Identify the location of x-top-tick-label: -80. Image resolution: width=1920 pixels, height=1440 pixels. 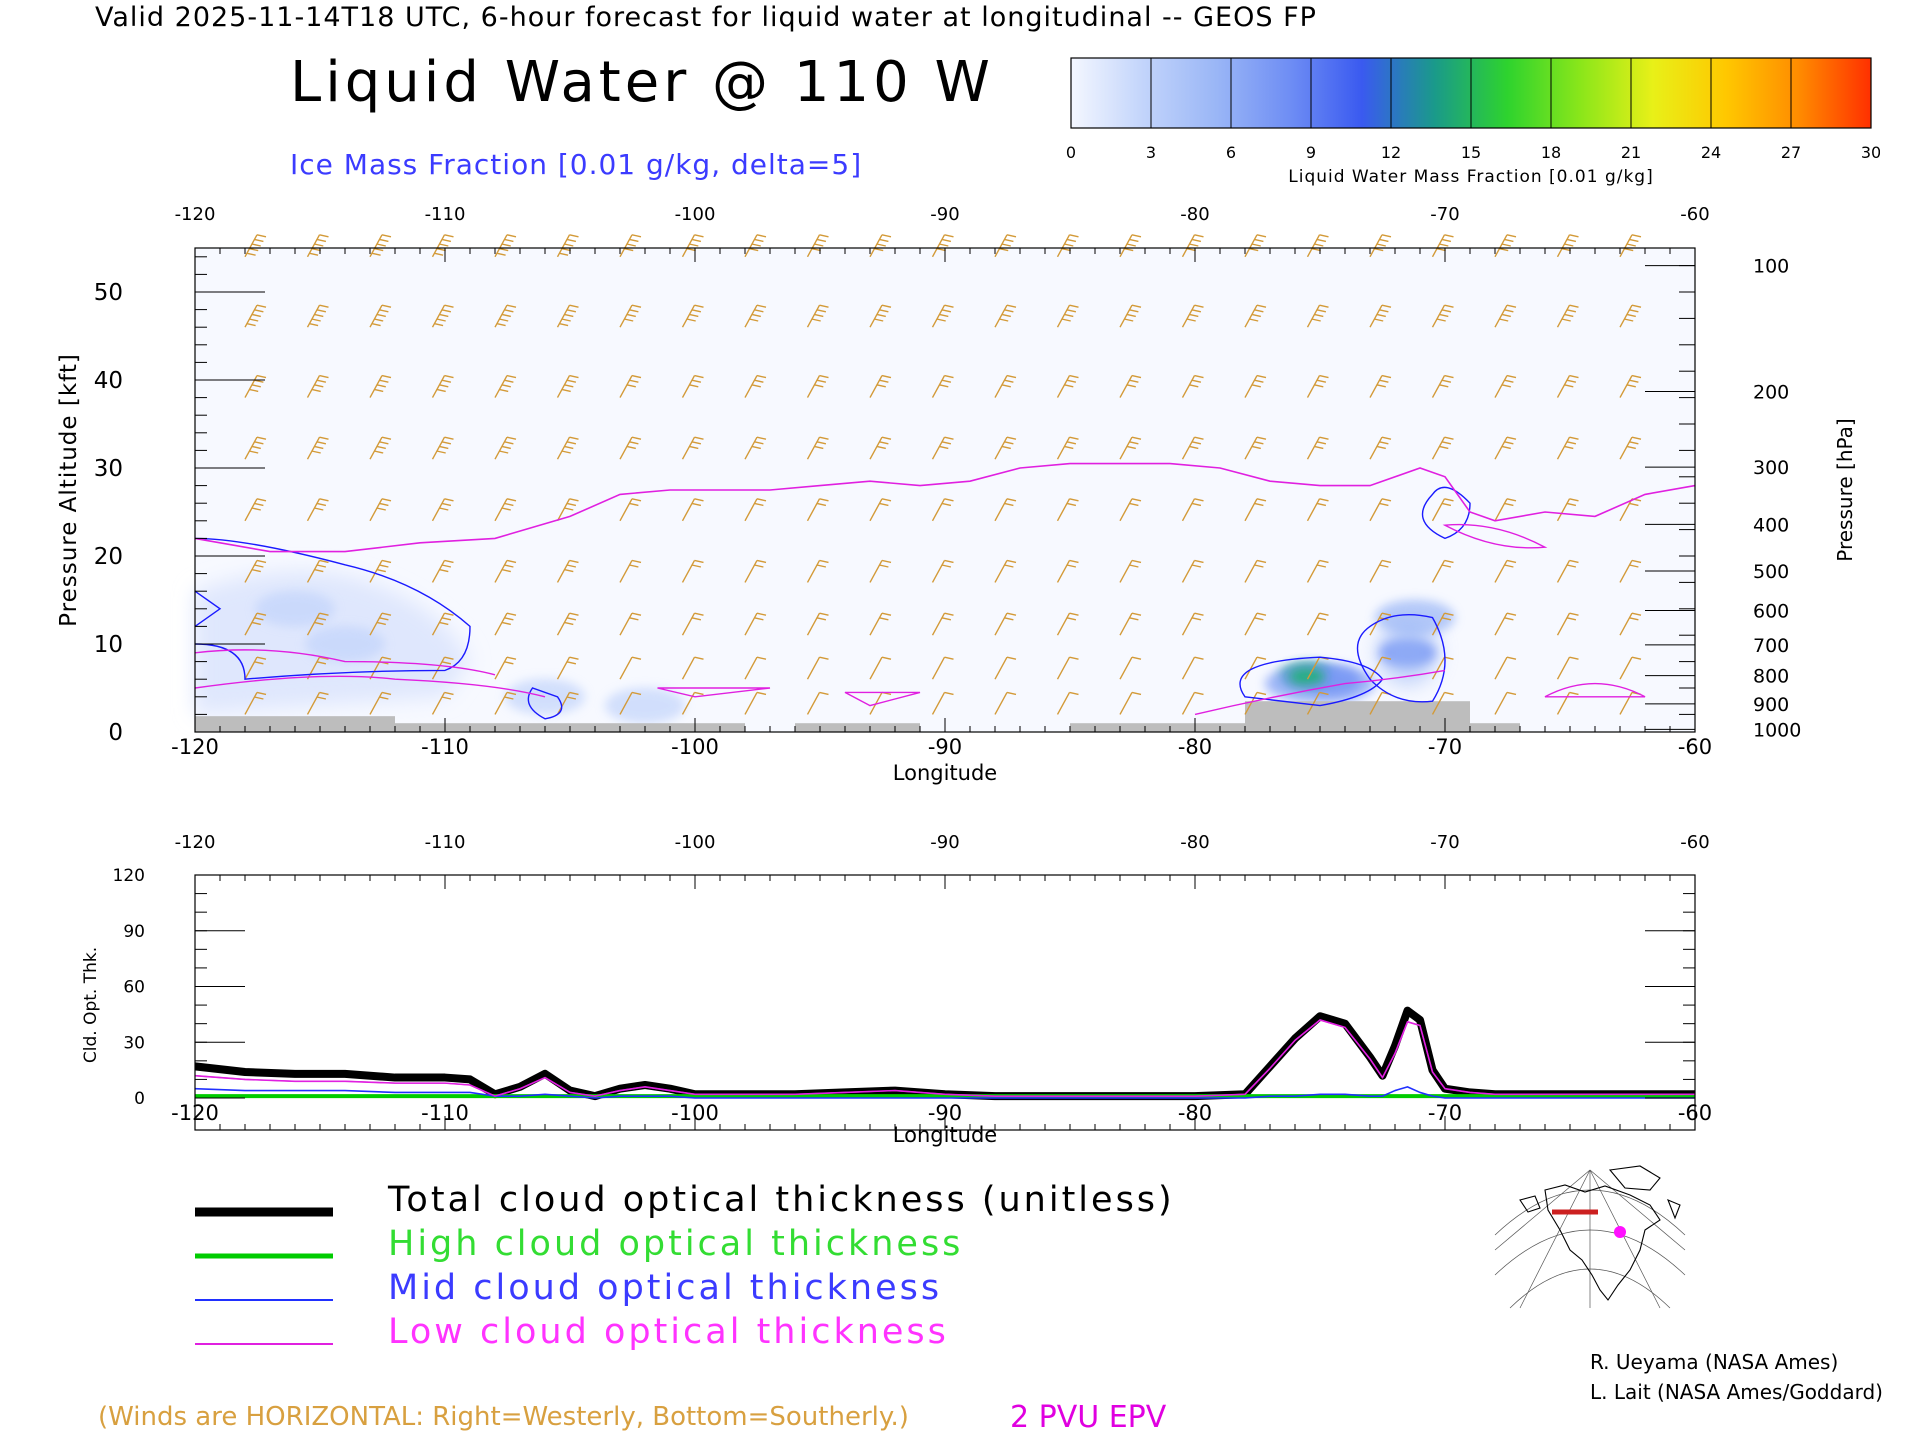
(1194, 214).